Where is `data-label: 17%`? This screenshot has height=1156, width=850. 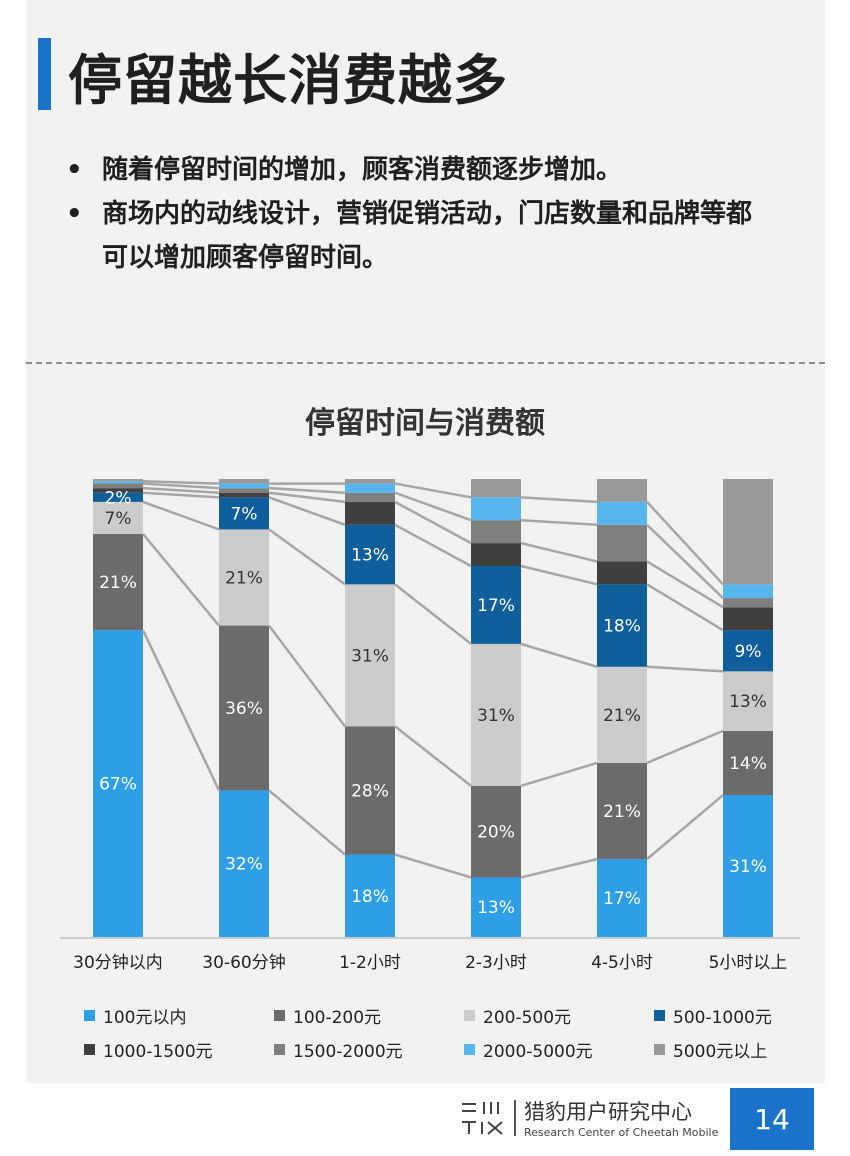
data-label: 17% is located at coordinates (622, 899).